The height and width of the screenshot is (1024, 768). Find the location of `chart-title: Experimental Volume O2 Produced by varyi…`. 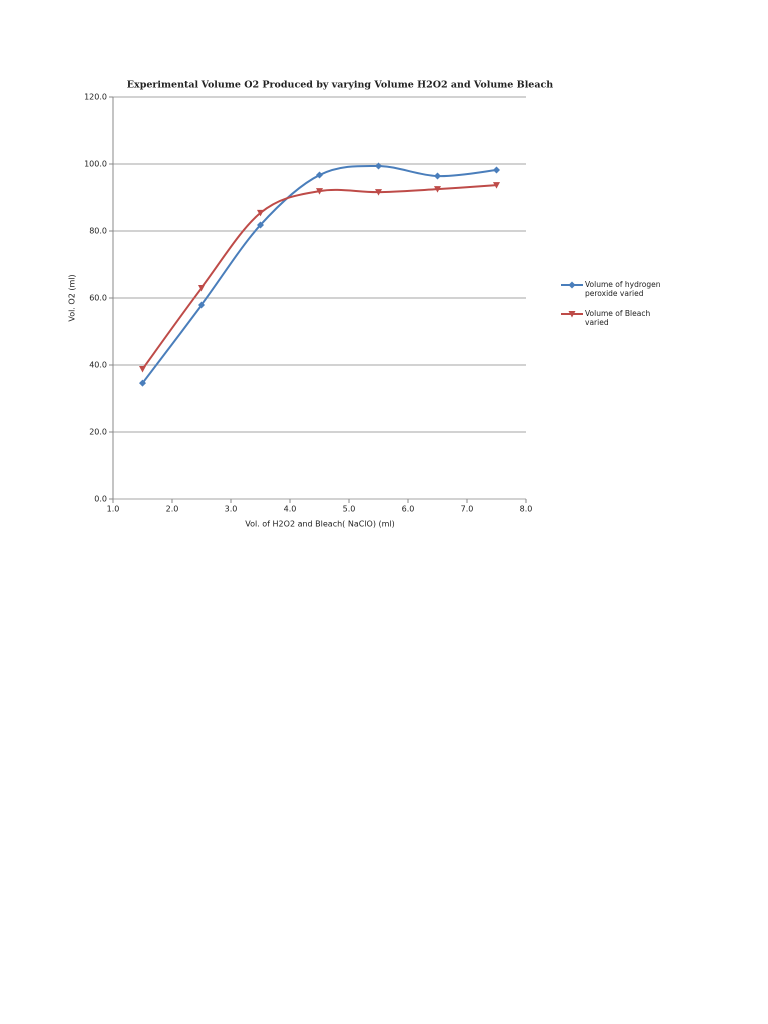

chart-title: Experimental Volume O2 Produced by varyi… is located at coordinates (340, 85).